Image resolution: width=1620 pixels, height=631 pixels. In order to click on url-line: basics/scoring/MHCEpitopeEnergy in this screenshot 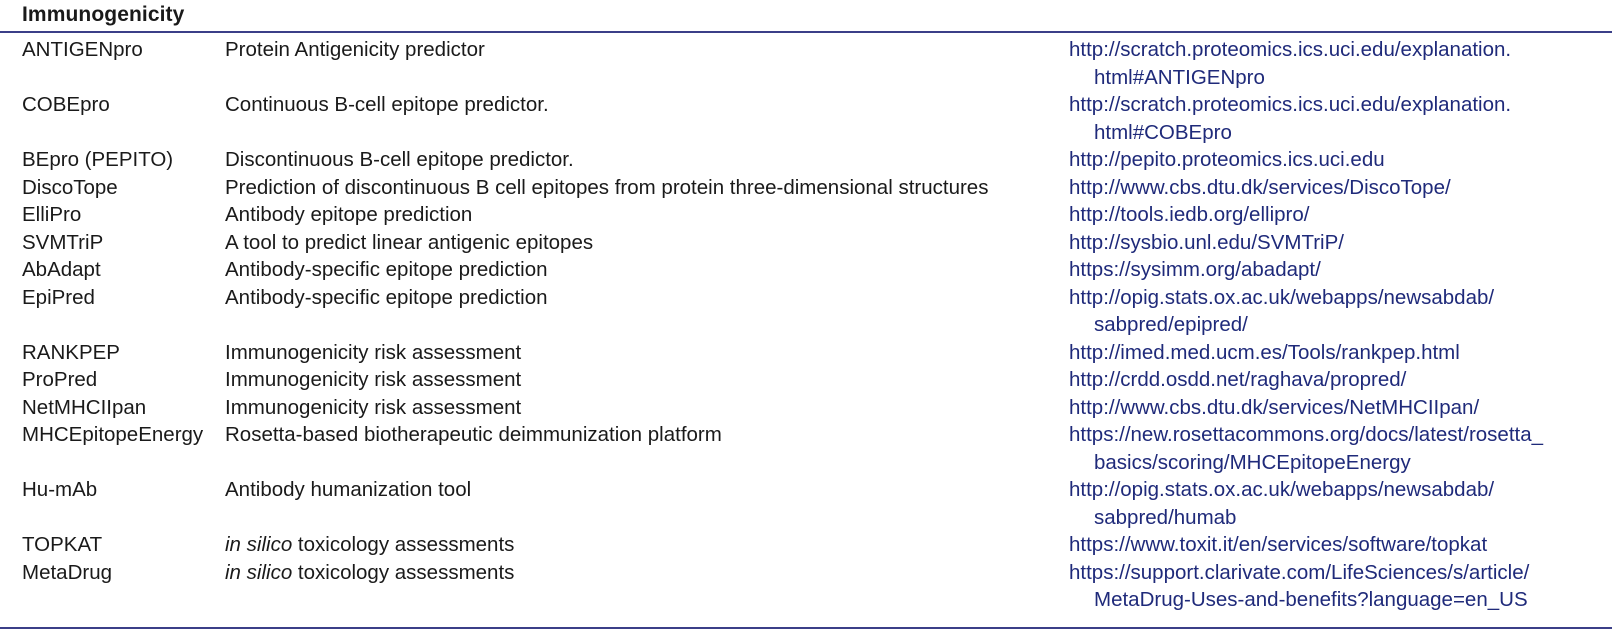, I will do `click(1252, 462)`.